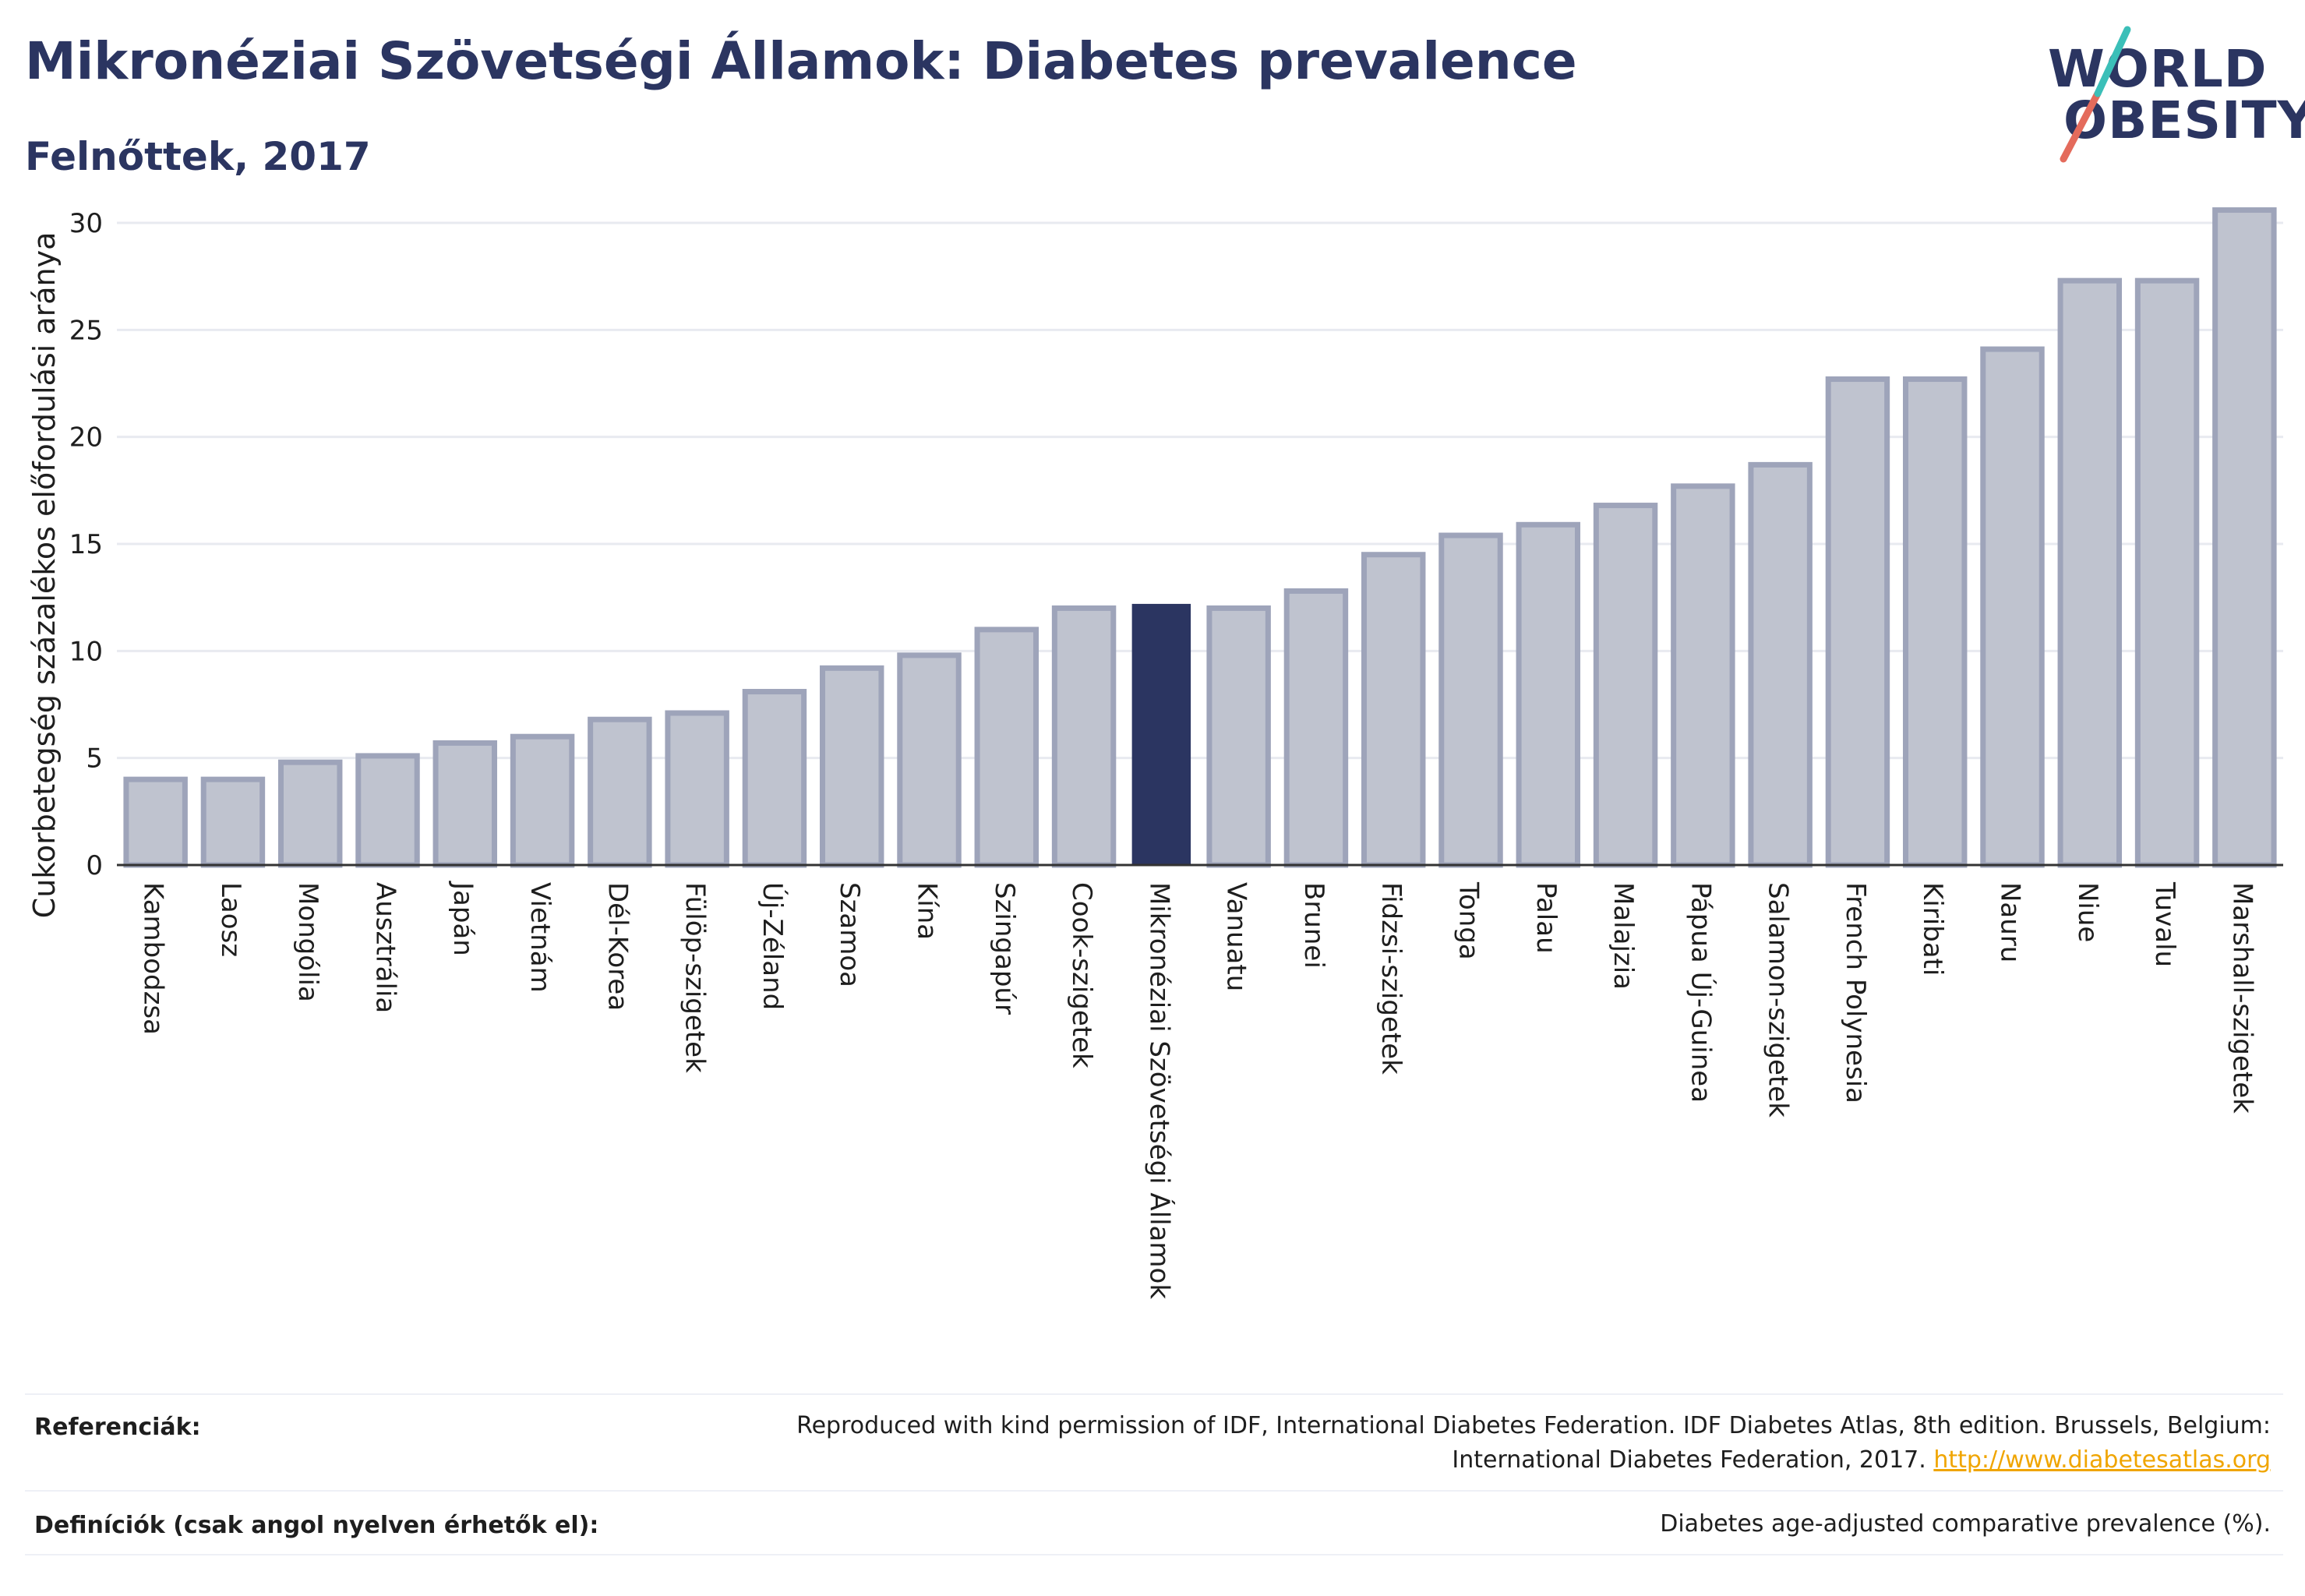  I want to click on x-tick-label: Tuvalu, so click(2164, 924).